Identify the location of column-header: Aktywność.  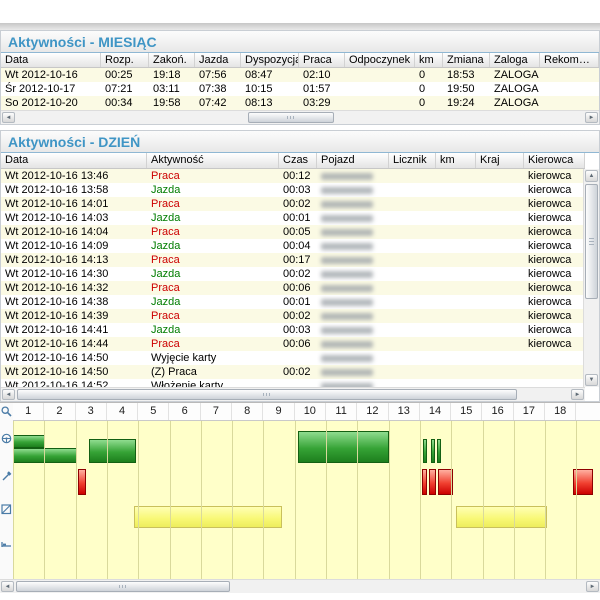
(213, 160).